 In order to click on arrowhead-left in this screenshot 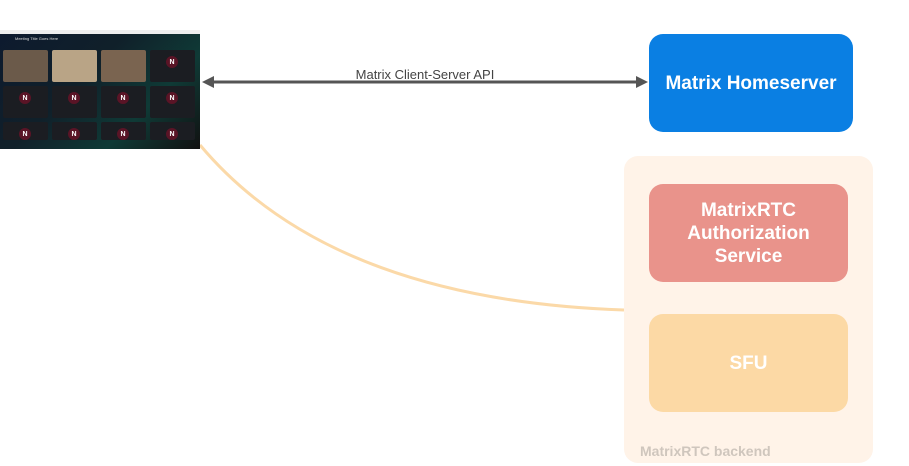, I will do `click(208, 82)`.